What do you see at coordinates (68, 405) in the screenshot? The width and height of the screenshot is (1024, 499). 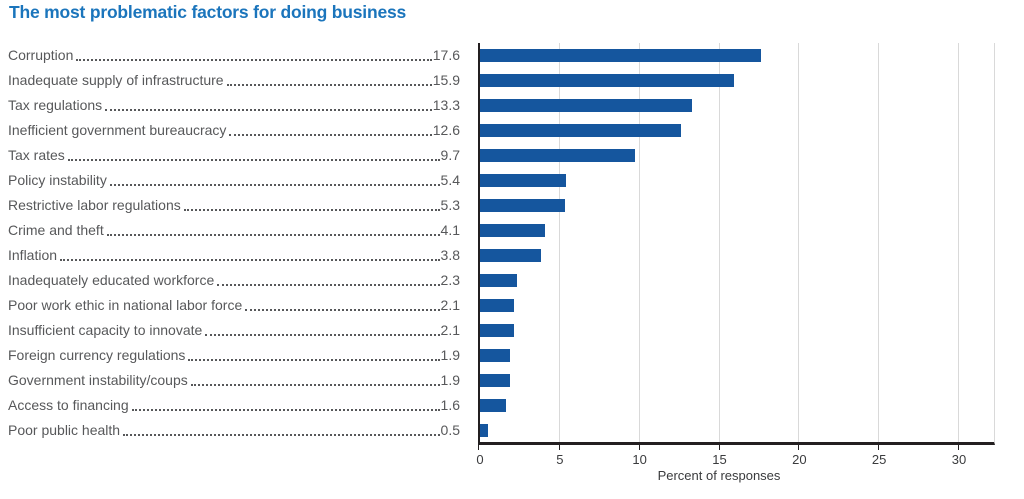 I see `category-label: Access to financing` at bounding box center [68, 405].